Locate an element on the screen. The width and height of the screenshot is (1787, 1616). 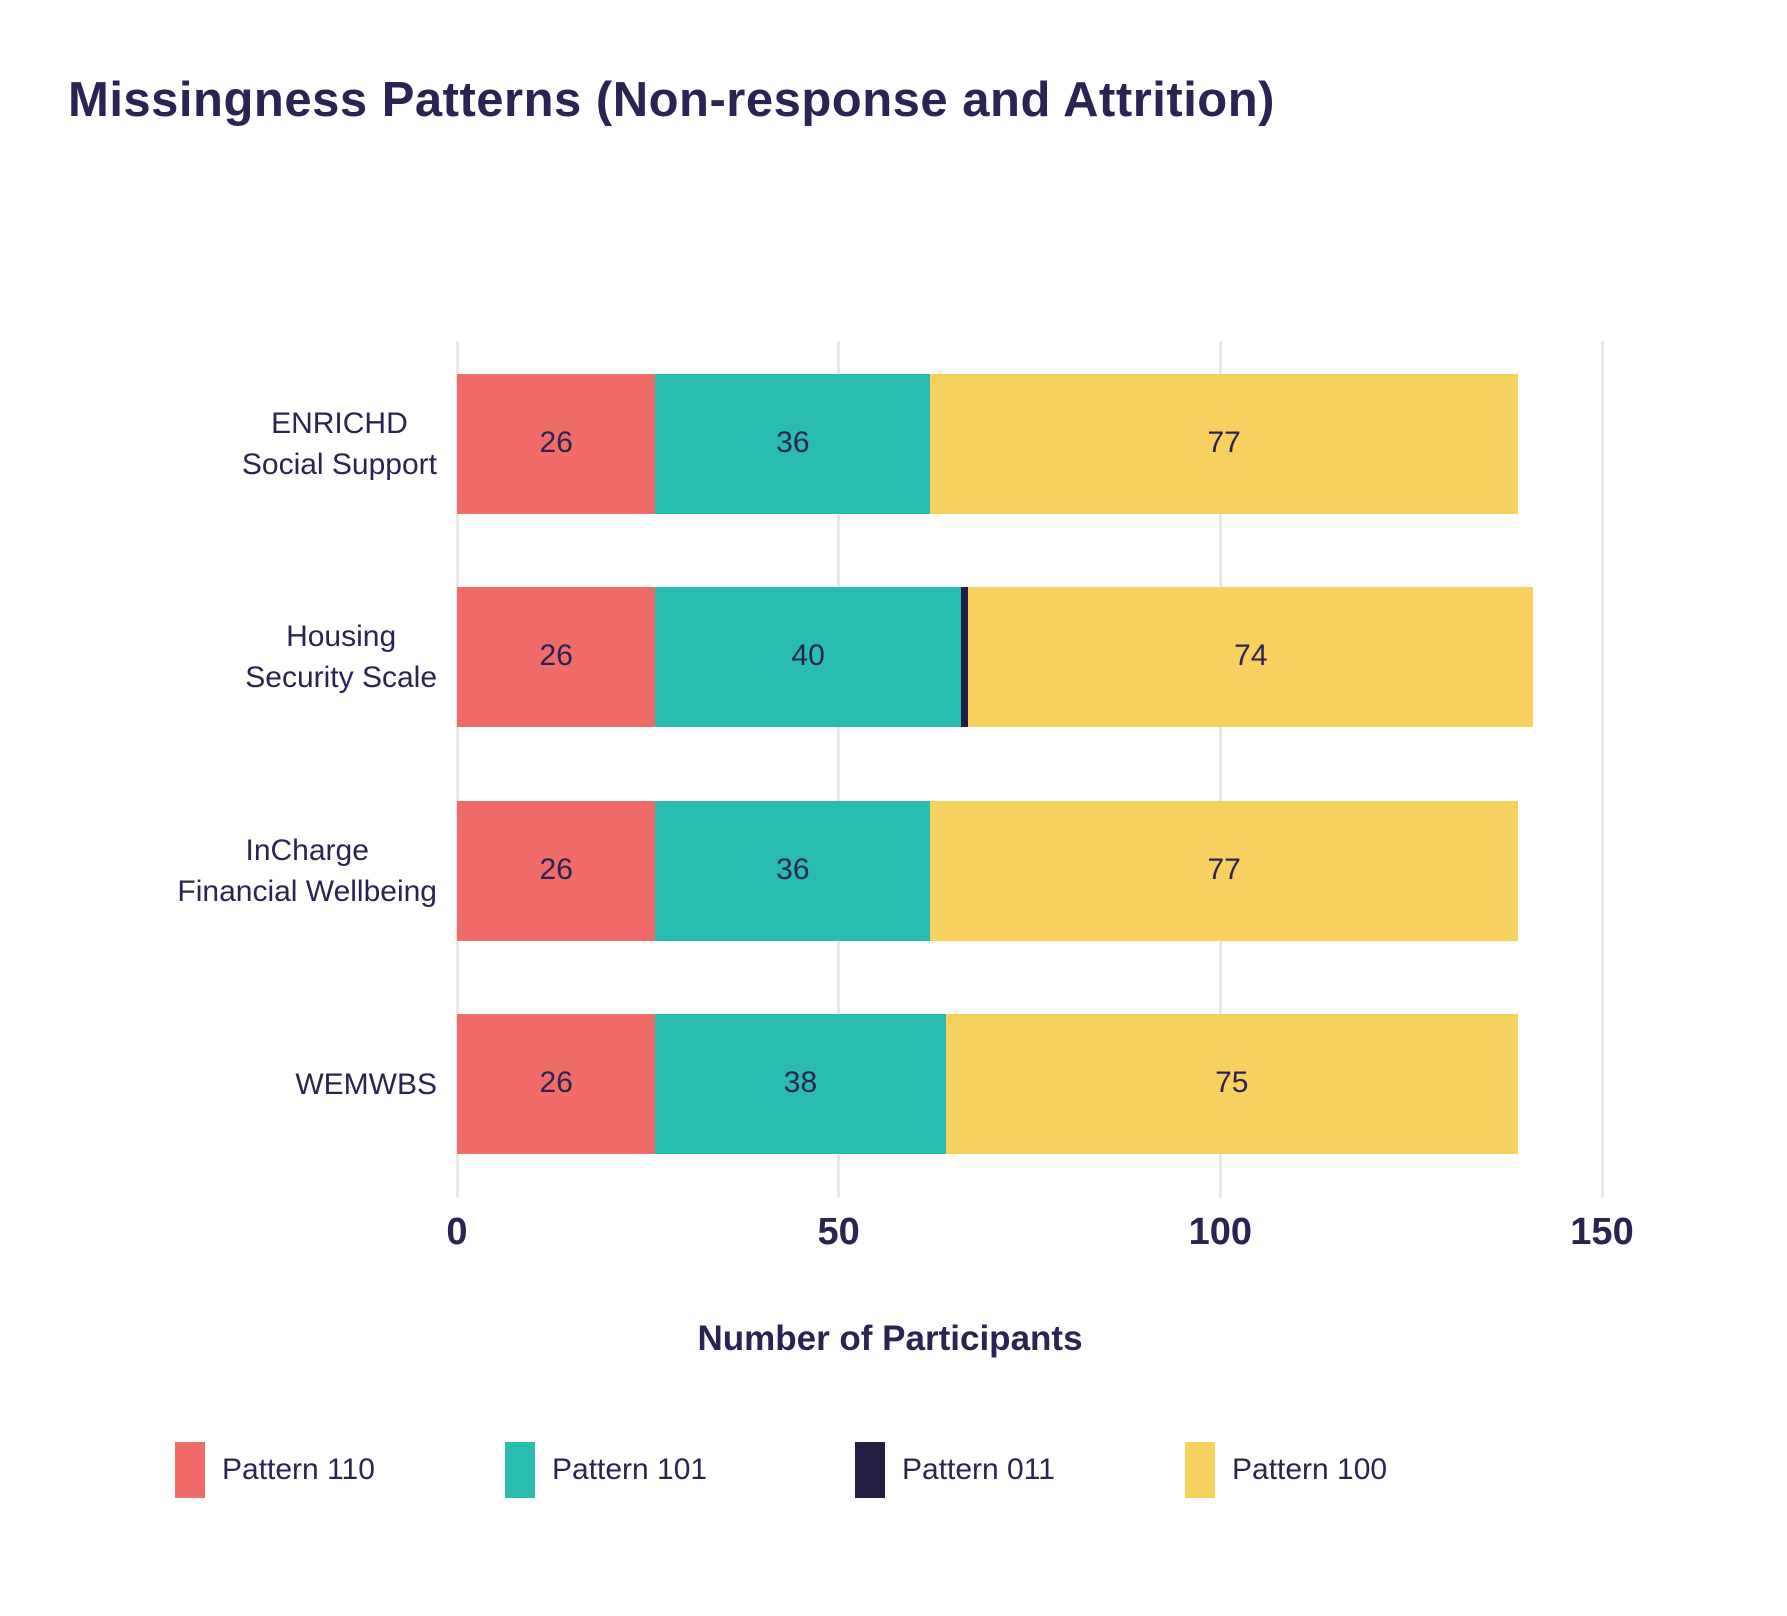
legend-label: Pattern 011 is located at coordinates (978, 1469).